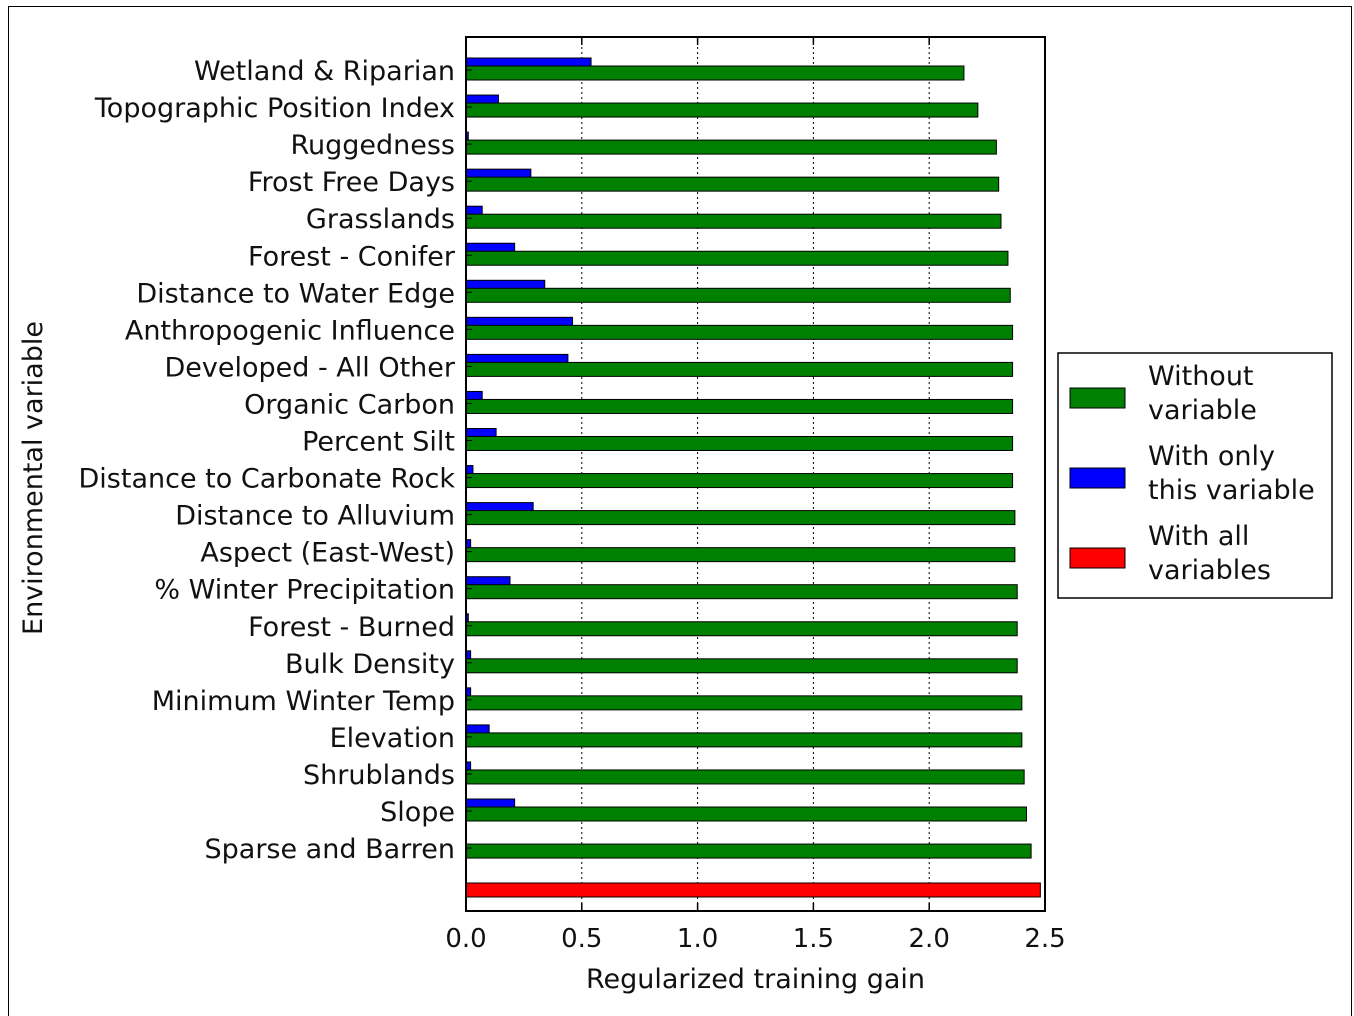  Describe the element at coordinates (392, 738) in the screenshot. I see `y-tick-label: Elevation` at that location.